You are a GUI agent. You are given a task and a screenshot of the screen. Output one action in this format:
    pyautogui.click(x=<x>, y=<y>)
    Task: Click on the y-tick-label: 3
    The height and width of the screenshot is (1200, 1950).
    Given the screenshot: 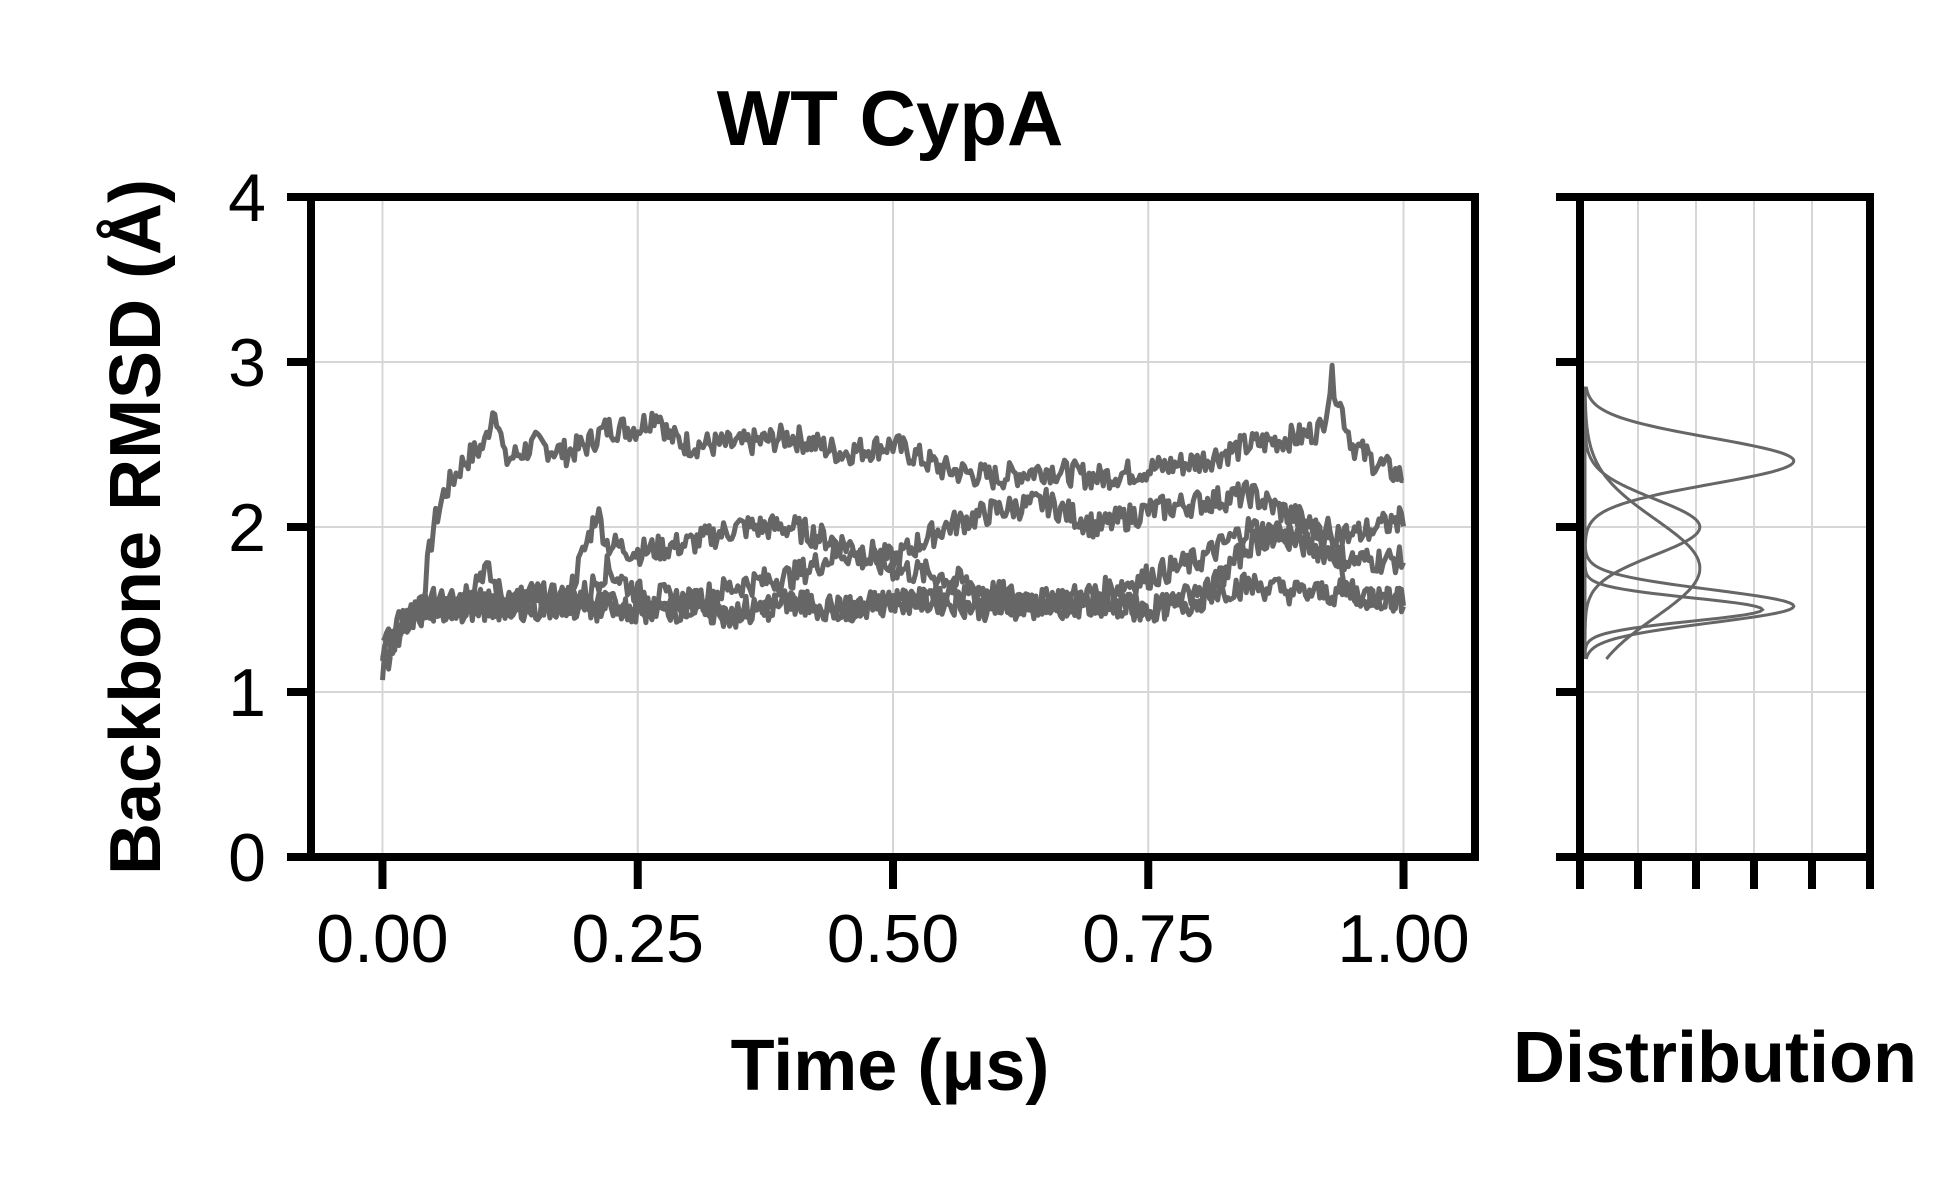 What is the action you would take?
    pyautogui.click(x=247, y=363)
    